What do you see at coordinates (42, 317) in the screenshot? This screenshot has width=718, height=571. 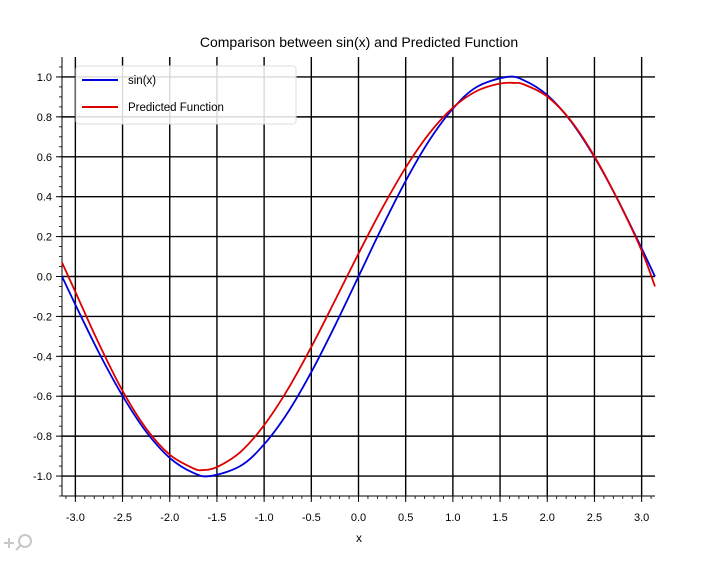 I see `y-tick-label: -0.2` at bounding box center [42, 317].